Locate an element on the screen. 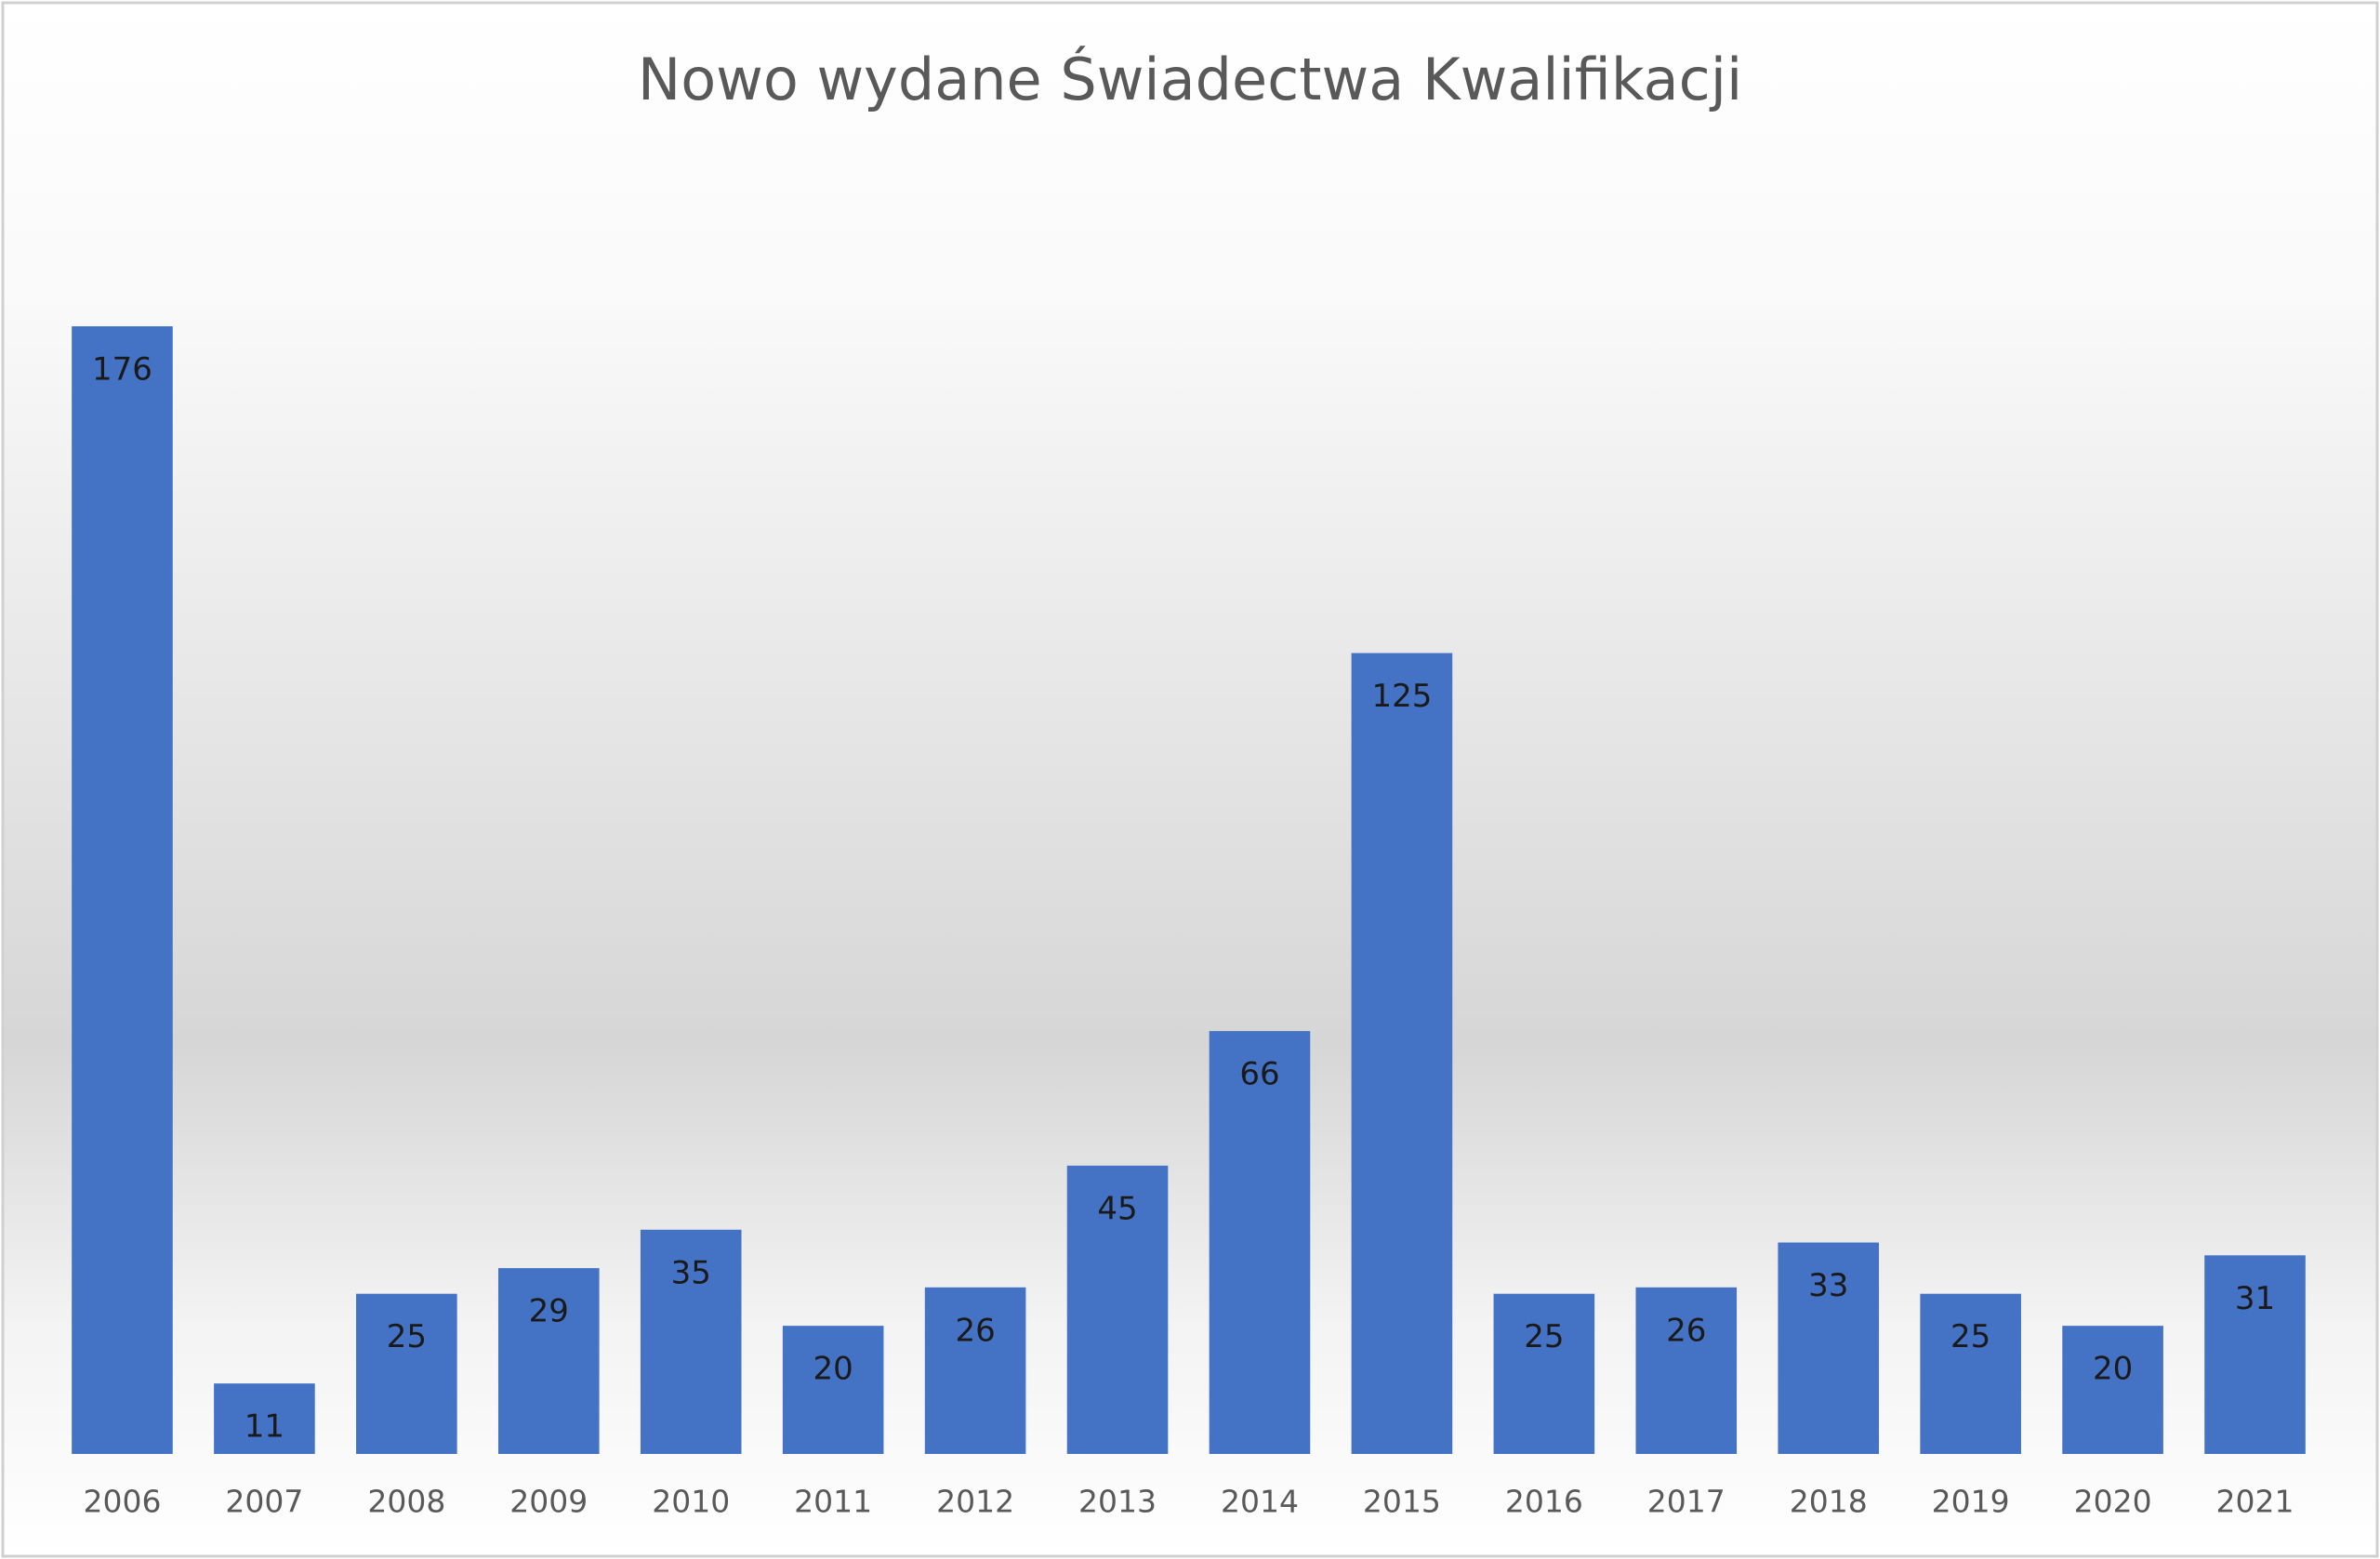 This screenshot has width=2380, height=1559. x-tick-label: 2013 is located at coordinates (1117, 1502).